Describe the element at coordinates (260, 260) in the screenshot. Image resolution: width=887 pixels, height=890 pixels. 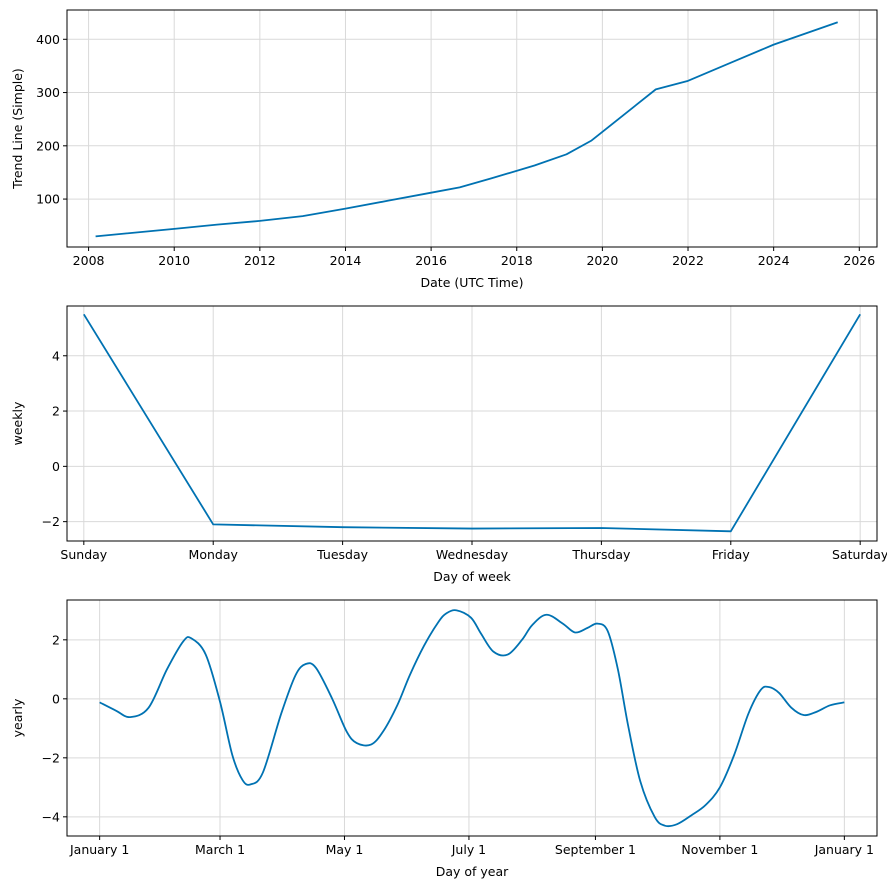
I see `trend-x-tick-label: 2012` at that location.